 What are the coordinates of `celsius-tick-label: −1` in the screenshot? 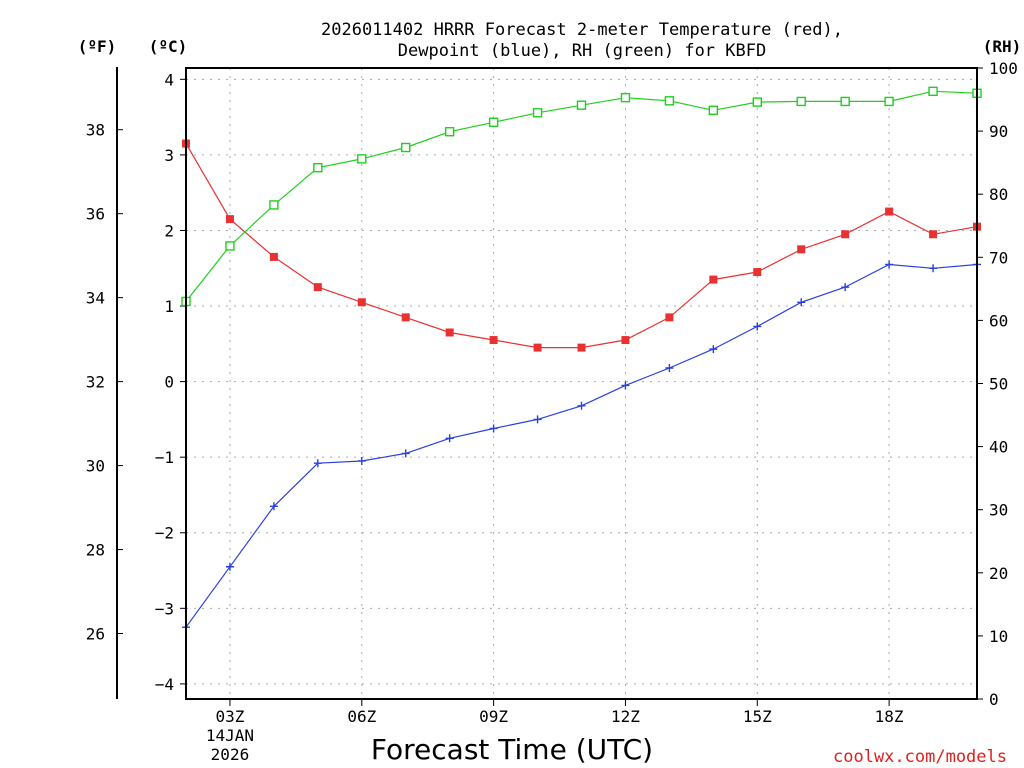 It's located at (164, 457).